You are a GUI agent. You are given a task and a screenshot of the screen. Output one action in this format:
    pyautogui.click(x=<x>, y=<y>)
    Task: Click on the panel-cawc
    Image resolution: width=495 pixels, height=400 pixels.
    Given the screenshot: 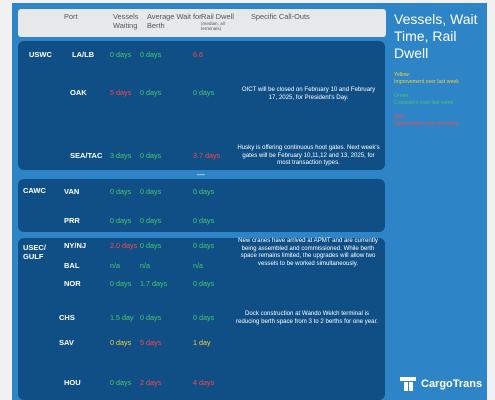 What is the action you would take?
    pyautogui.click(x=201, y=205)
    